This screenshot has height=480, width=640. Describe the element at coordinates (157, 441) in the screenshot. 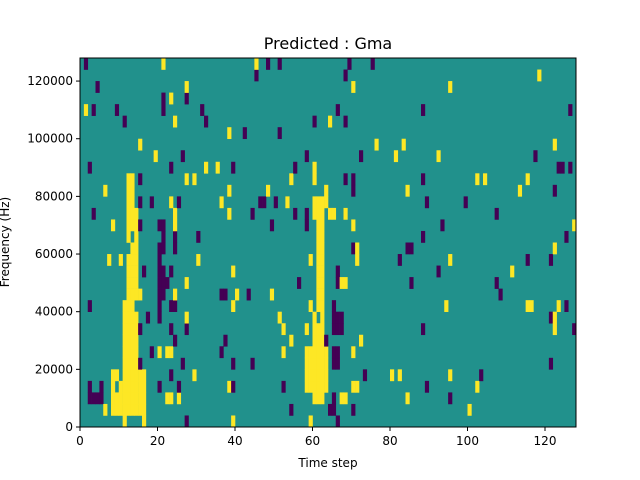

I see `x-tick-label: 20` at that location.